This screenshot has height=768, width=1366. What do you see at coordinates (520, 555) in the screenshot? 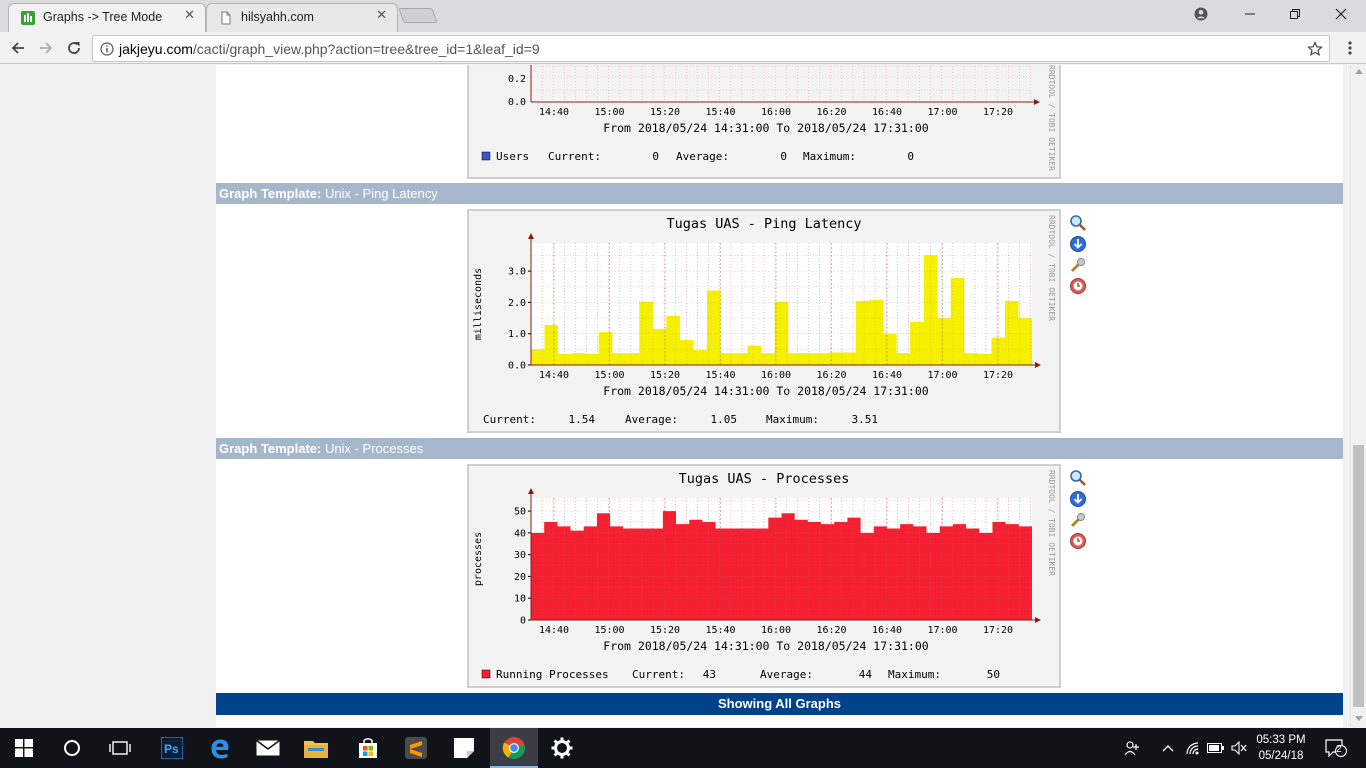
I see `y-tick-label: 30` at bounding box center [520, 555].